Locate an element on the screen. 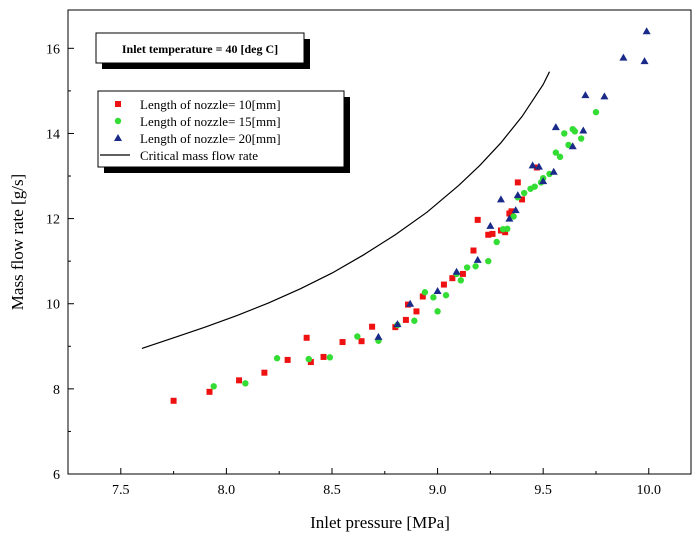 The height and width of the screenshot is (534, 699). x-axis-ticks: 7.5 8.0 8.5 9.0 9.5 10.0 is located at coordinates (386, 483).